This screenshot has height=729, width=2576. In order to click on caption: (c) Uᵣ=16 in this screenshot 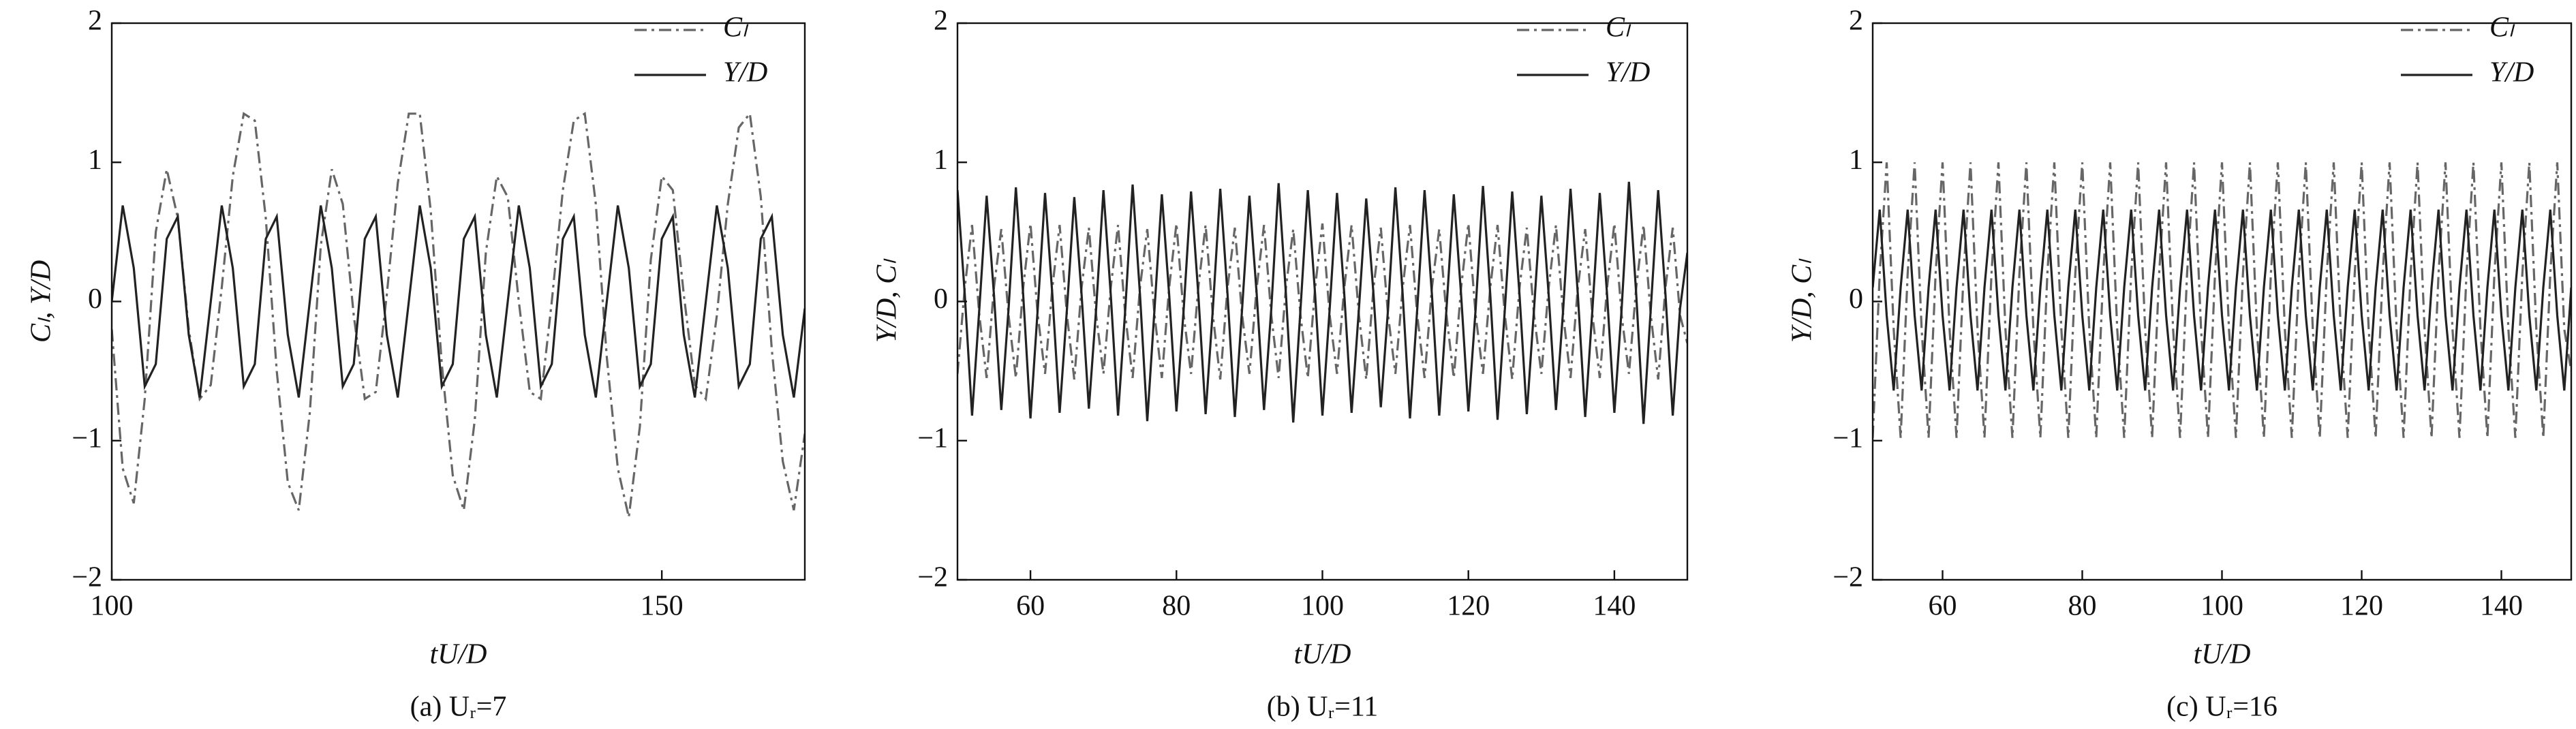, I will do `click(2222, 707)`.